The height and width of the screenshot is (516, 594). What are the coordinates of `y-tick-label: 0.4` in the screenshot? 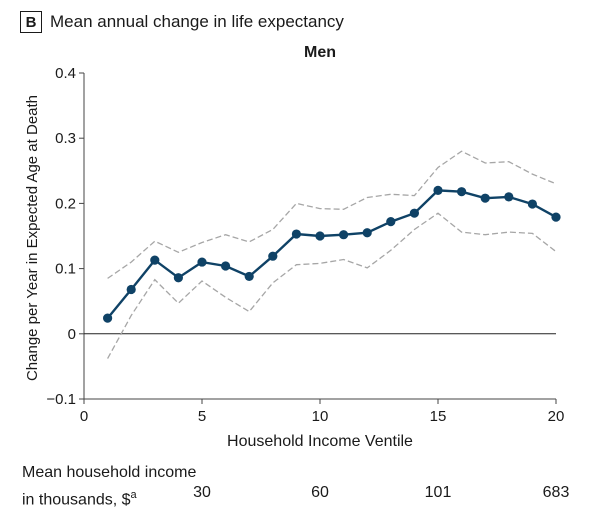 It's located at (65, 73).